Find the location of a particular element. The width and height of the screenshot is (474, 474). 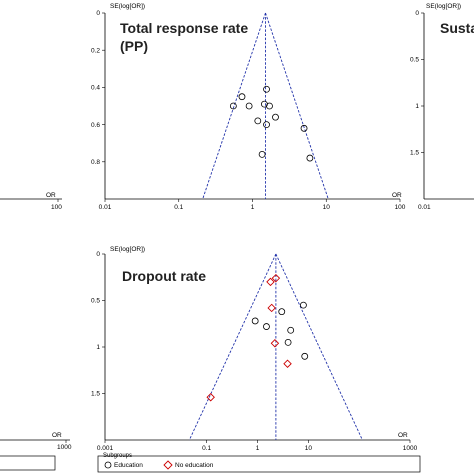

chart-title-line-2: (PP) is located at coordinates (134, 46).